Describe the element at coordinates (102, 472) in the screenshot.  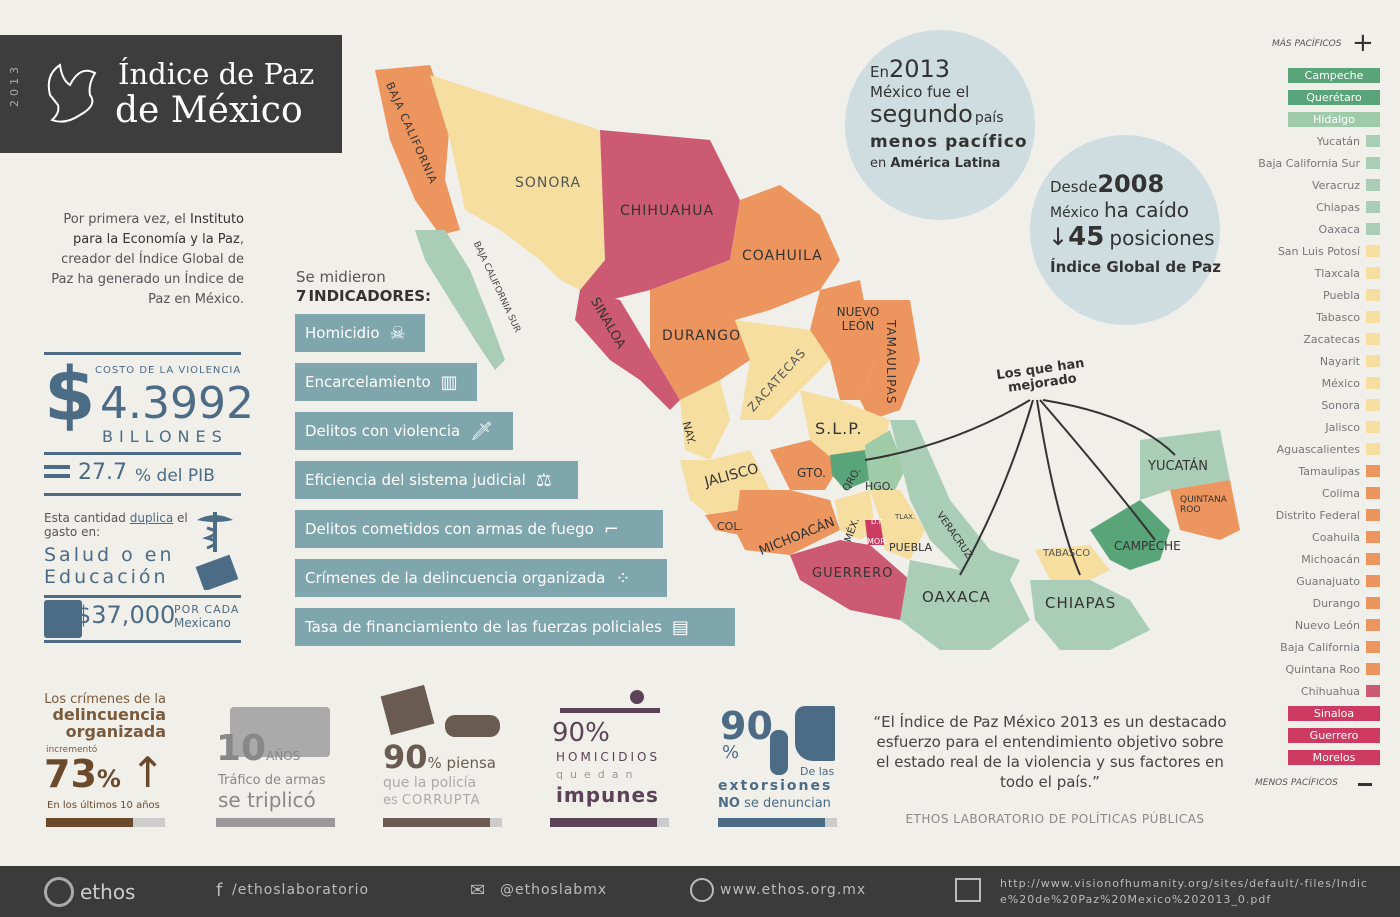
I see `pib-value: 27.7` at that location.